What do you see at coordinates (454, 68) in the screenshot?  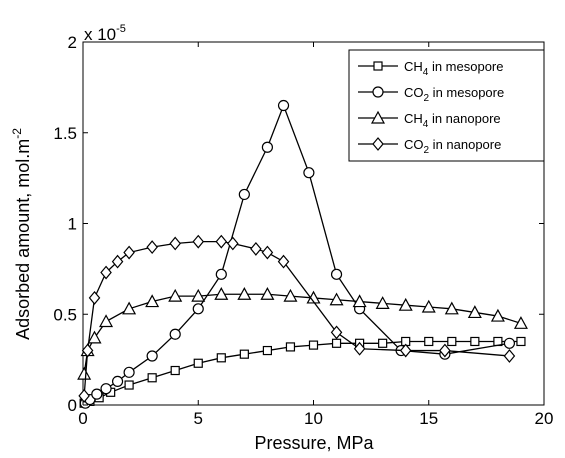 I see `legend-label: CH4 in mesopore` at bounding box center [454, 68].